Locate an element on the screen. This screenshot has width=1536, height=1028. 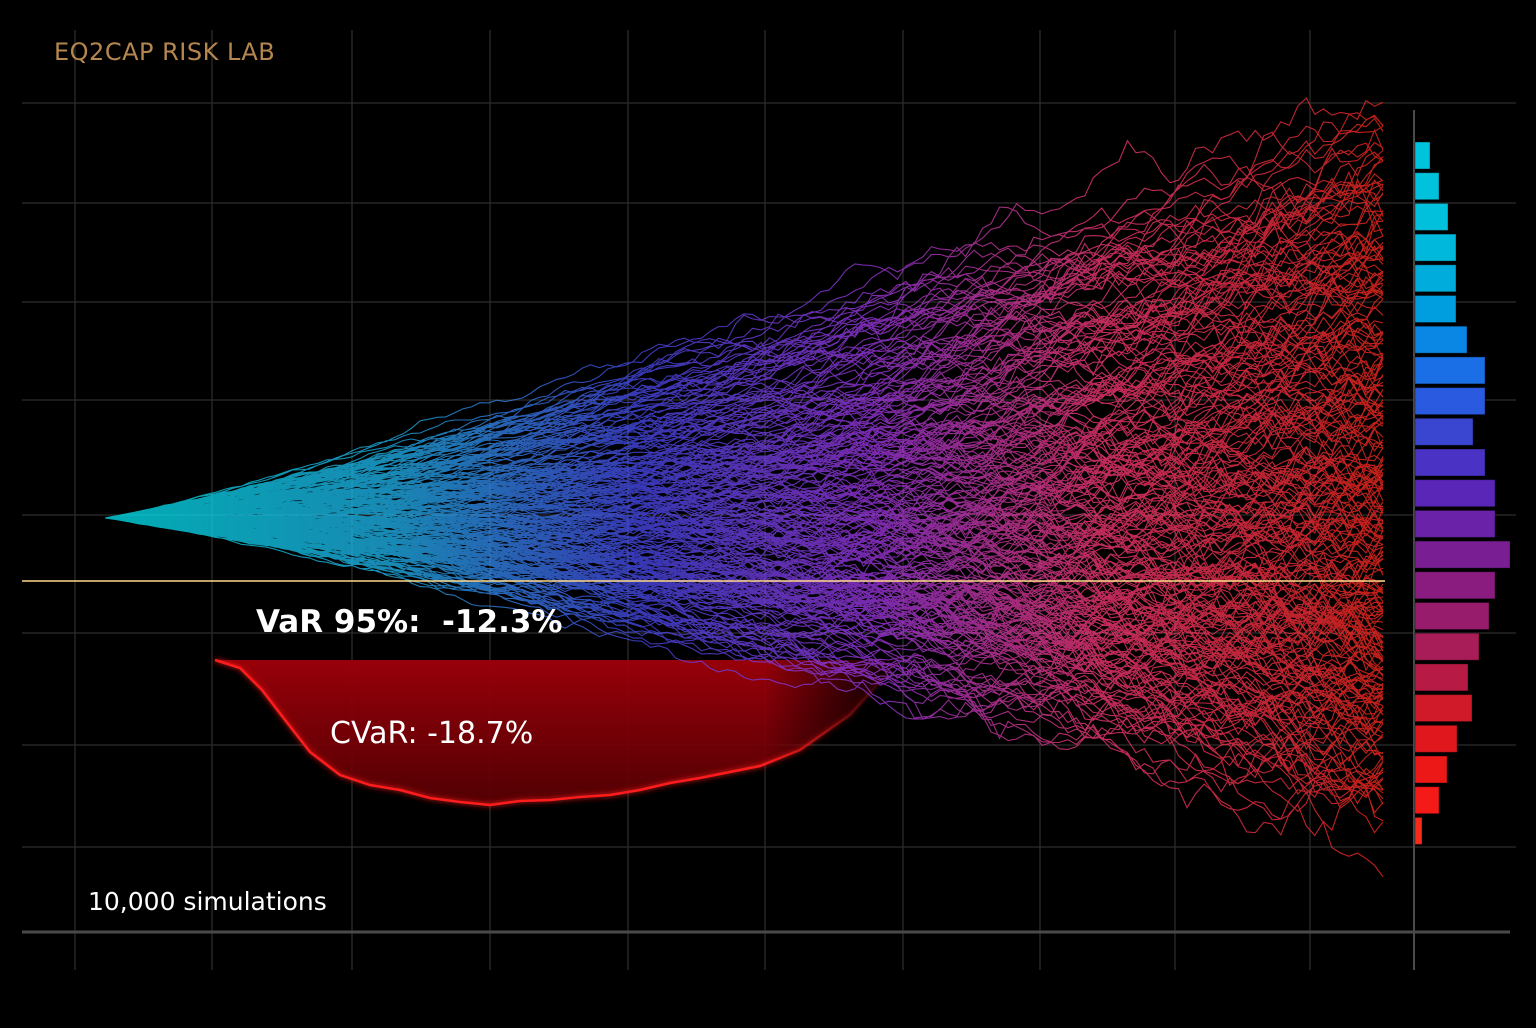
terminal-distribution-histogram is located at coordinates (1462, 493).